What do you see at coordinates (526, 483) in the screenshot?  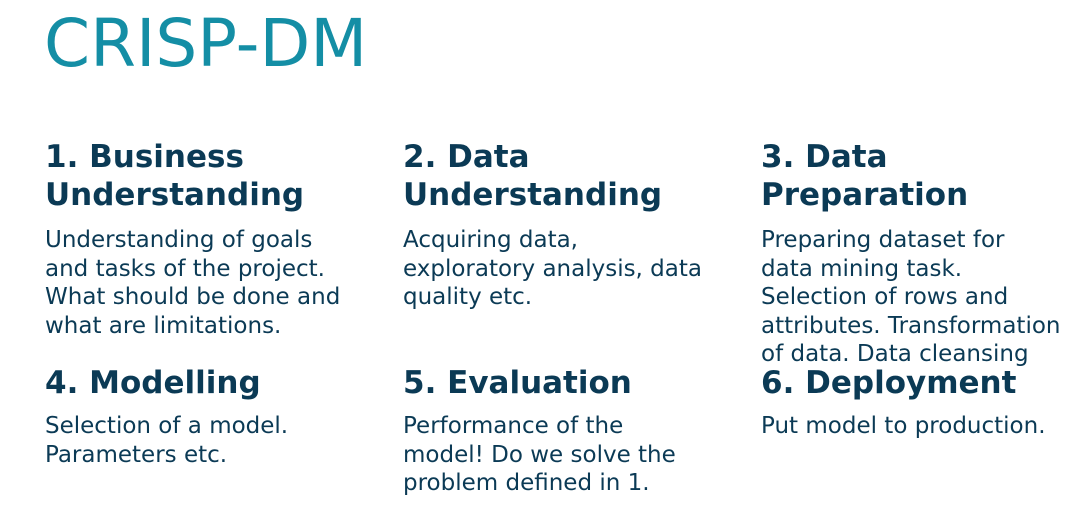 I see `phase-description-line: problem defined in 1.` at bounding box center [526, 483].